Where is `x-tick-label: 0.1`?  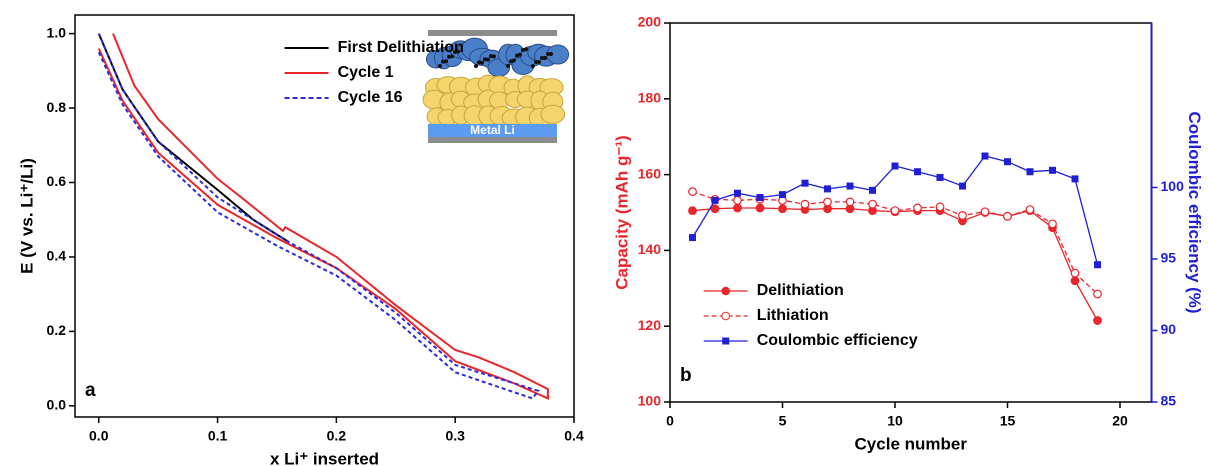
x-tick-label: 0.1 is located at coordinates (218, 436).